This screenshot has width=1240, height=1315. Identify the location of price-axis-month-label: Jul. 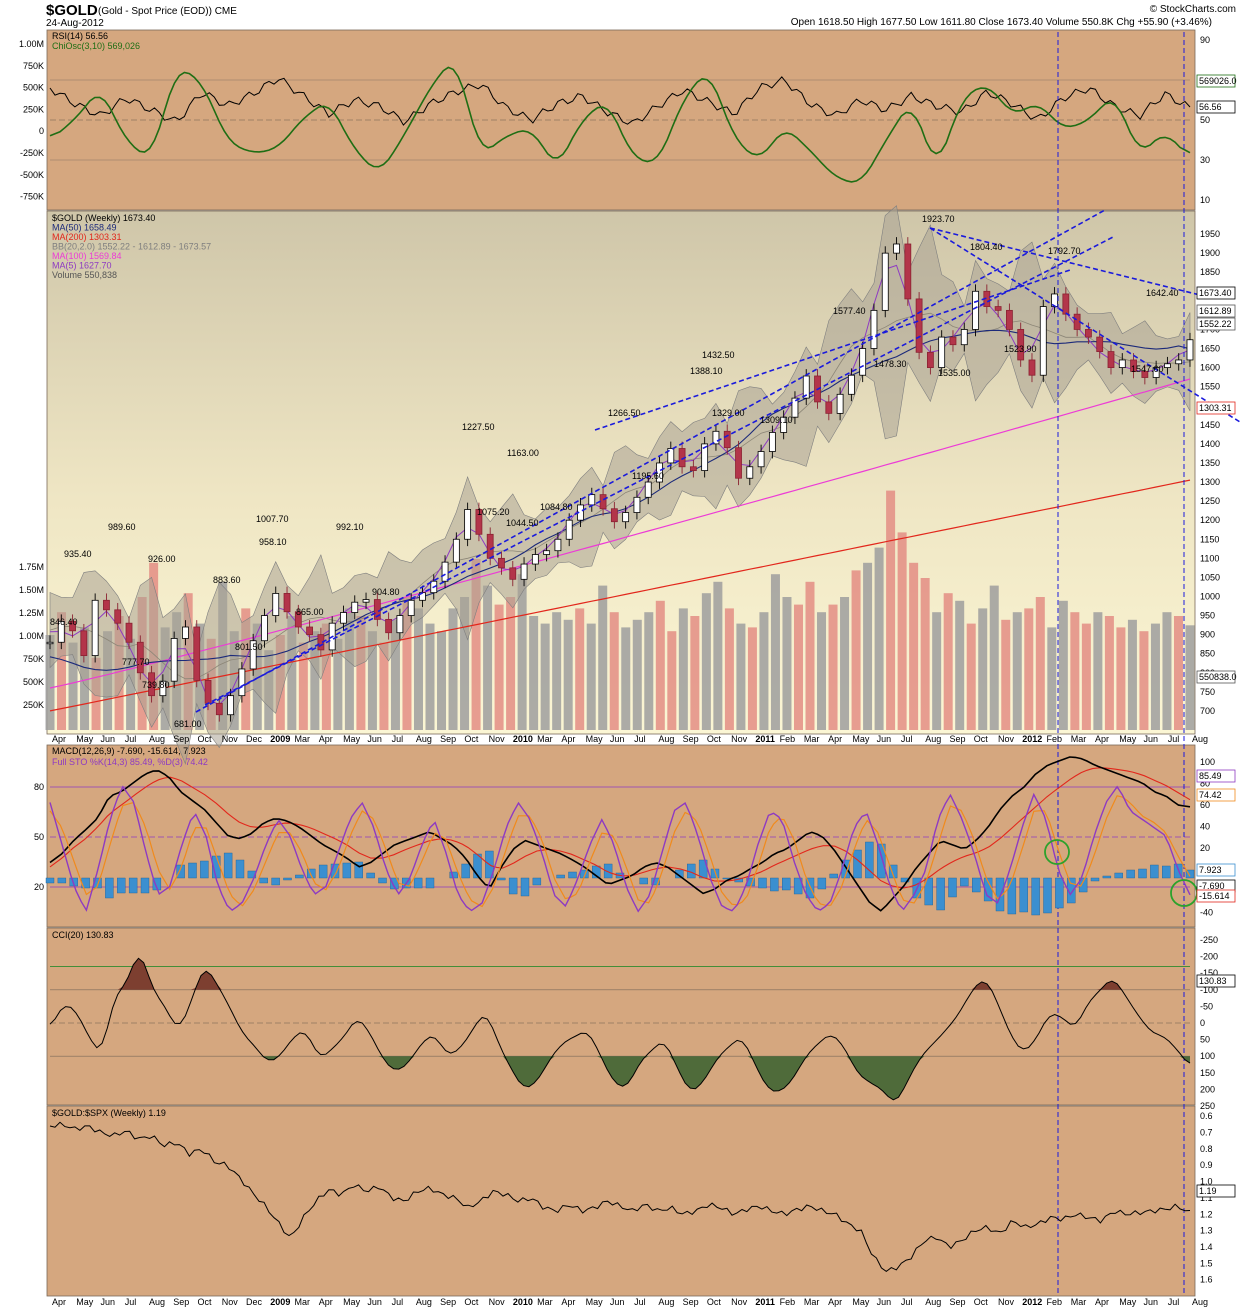
(131, 739).